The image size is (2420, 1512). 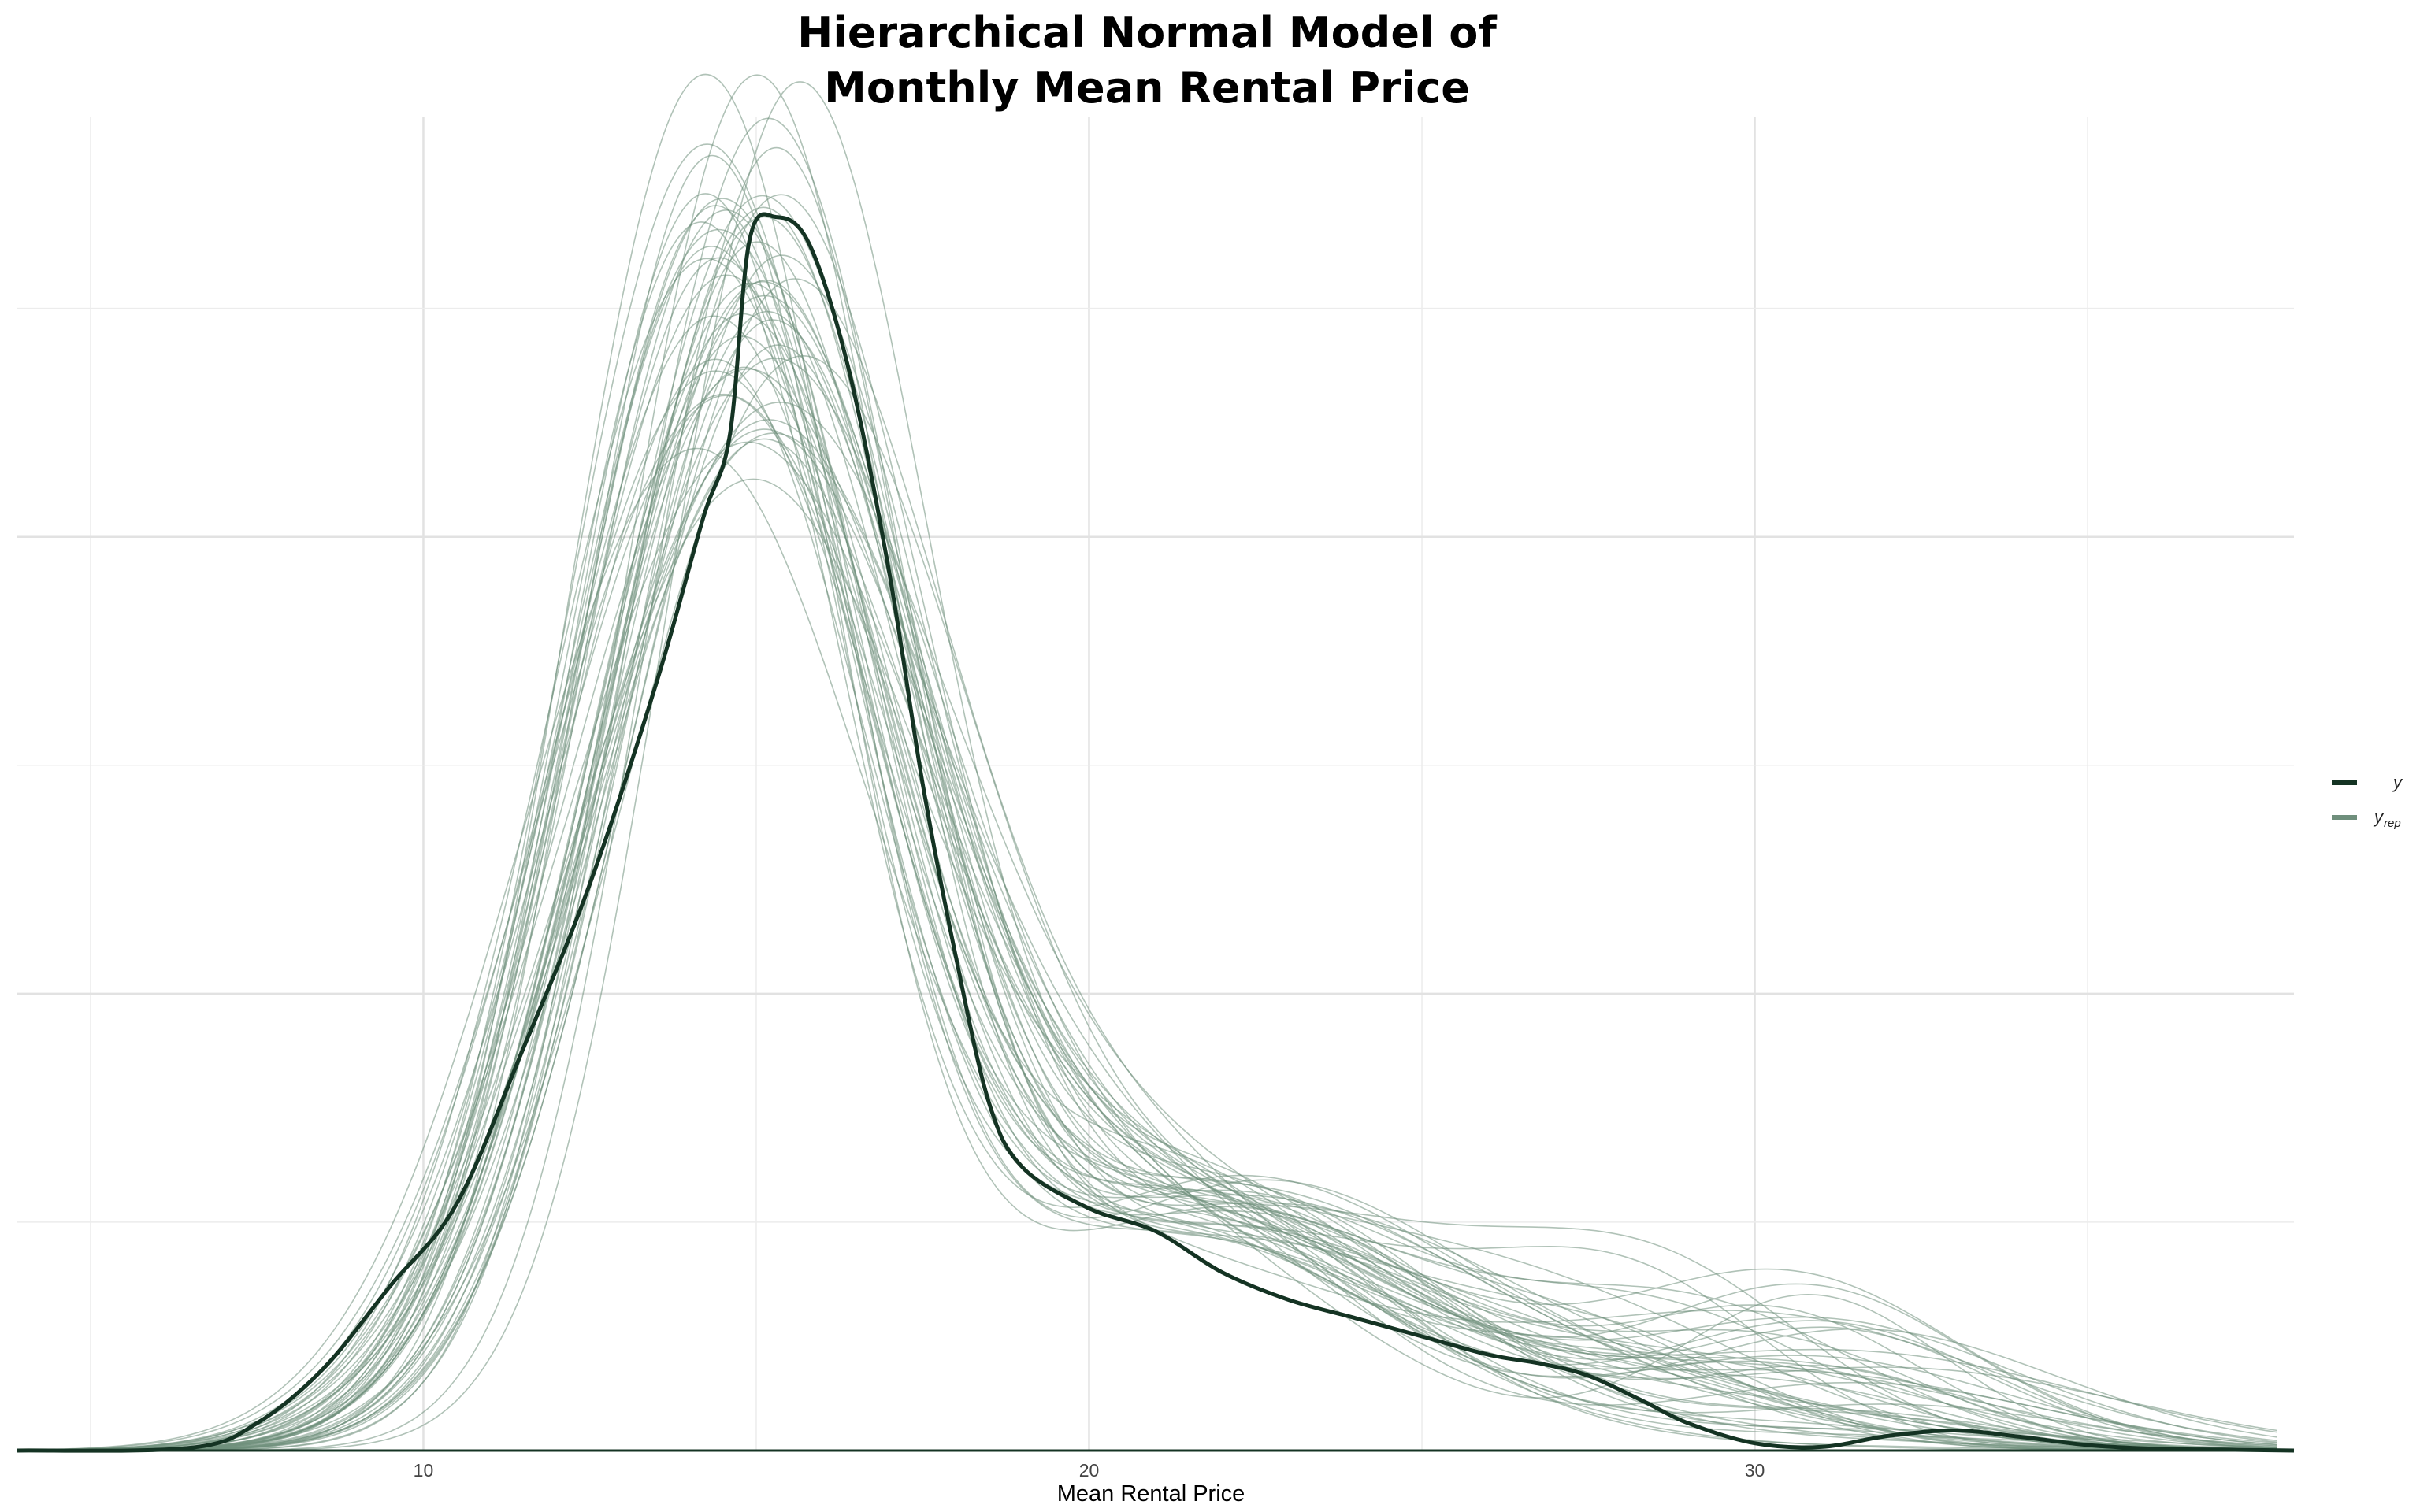 What do you see at coordinates (2367, 801) in the screenshot?
I see `legend: y y rep` at bounding box center [2367, 801].